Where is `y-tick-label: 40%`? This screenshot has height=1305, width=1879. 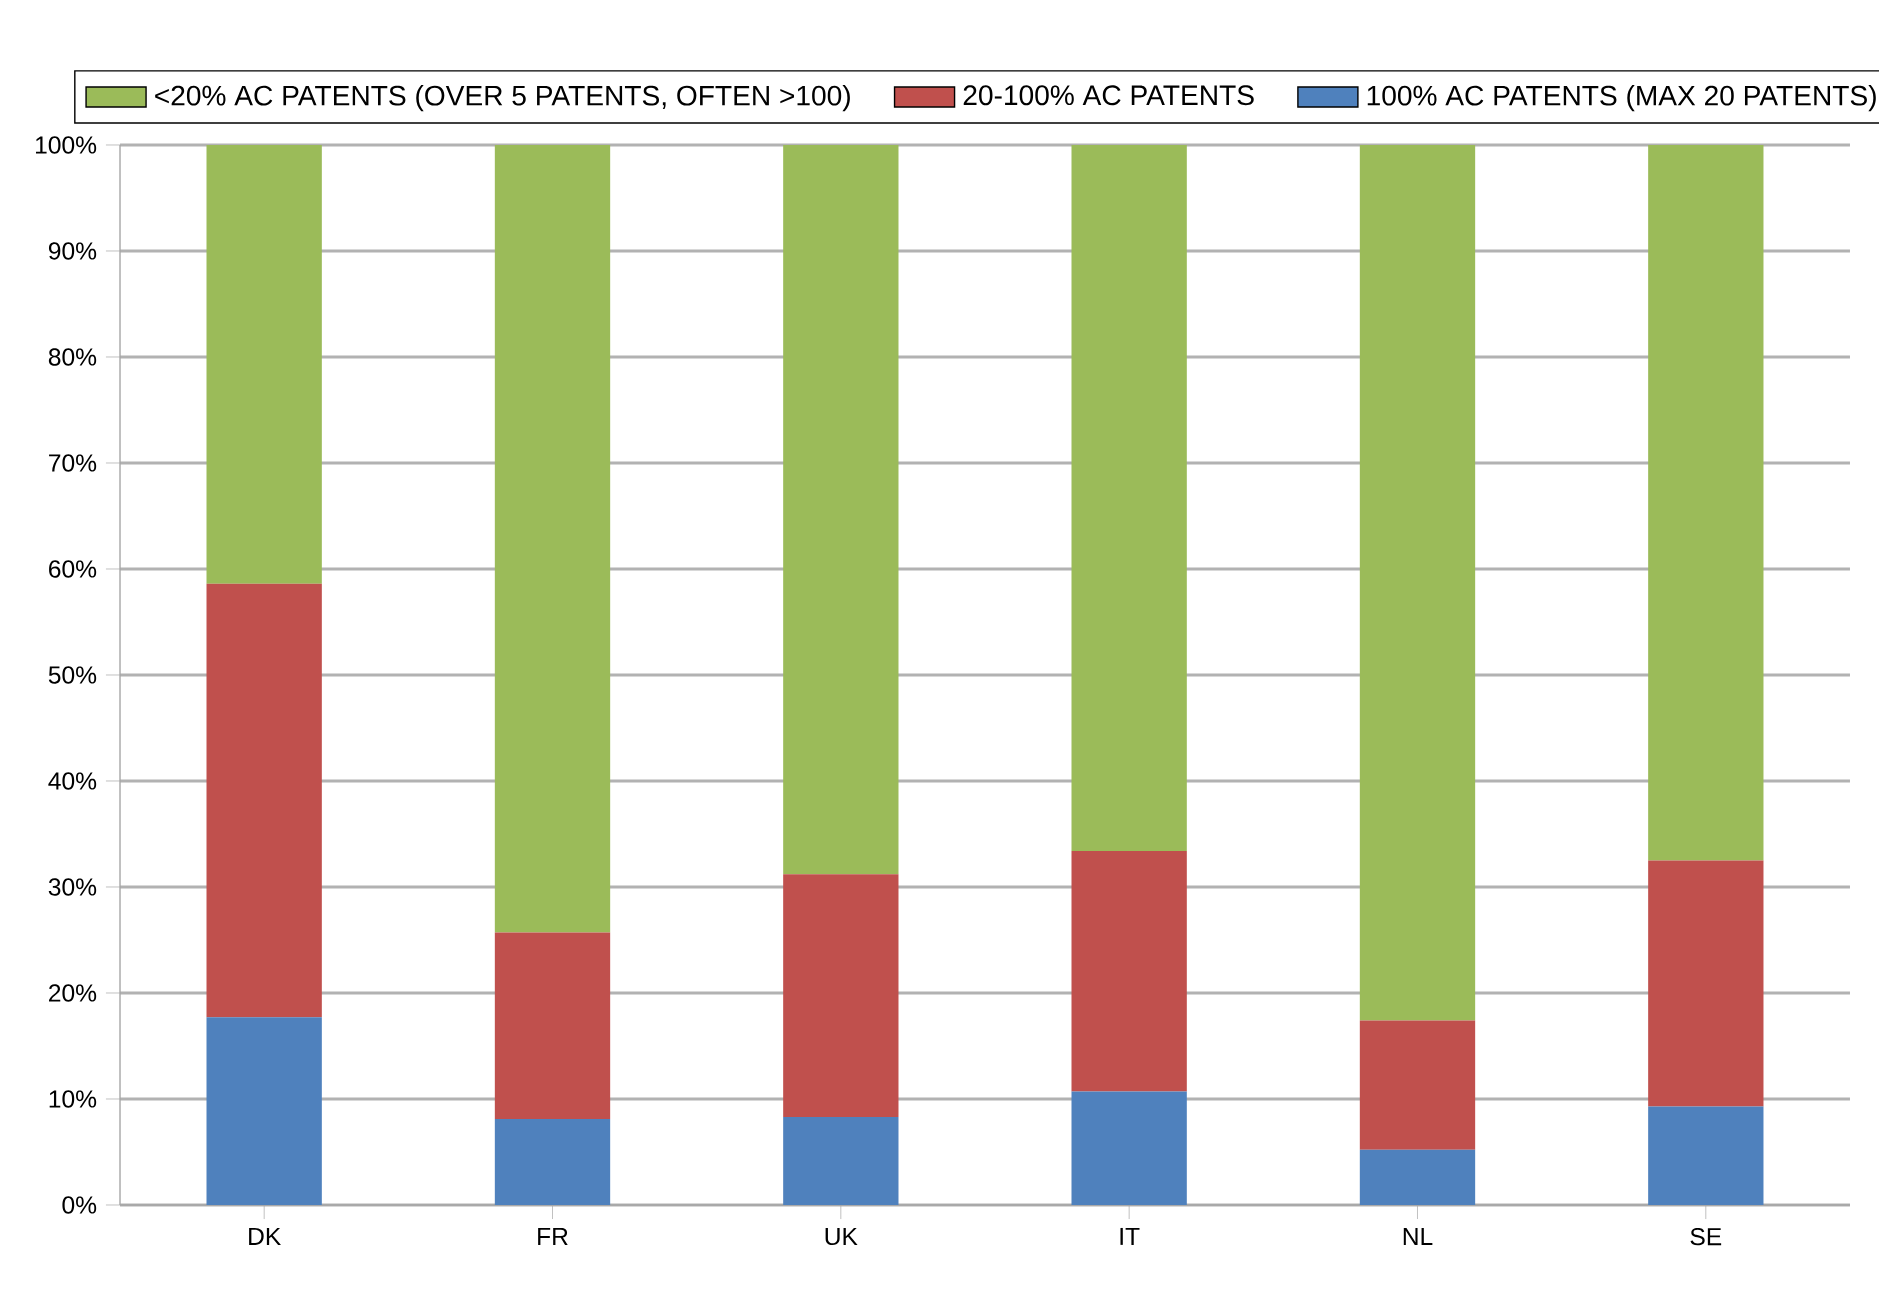
y-tick-label: 40% is located at coordinates (72, 781).